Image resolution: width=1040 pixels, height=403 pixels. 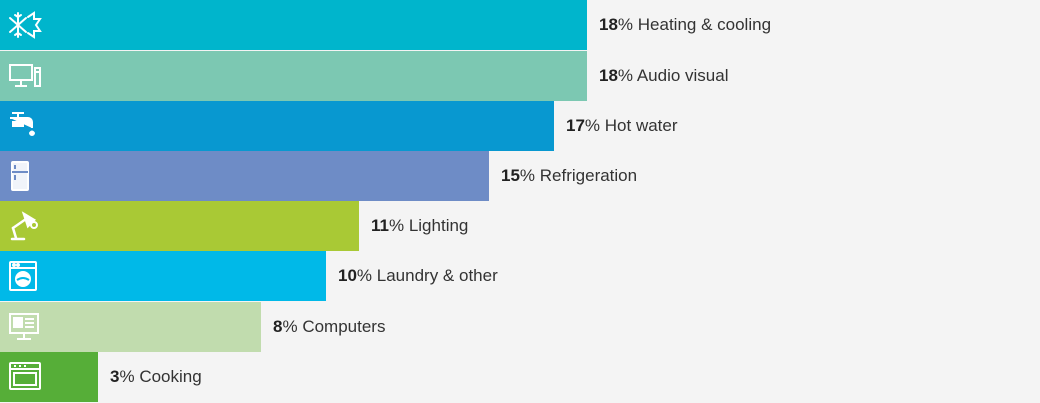 I want to click on bar-label-audio-visual: 18% Audio visual, so click(x=664, y=76).